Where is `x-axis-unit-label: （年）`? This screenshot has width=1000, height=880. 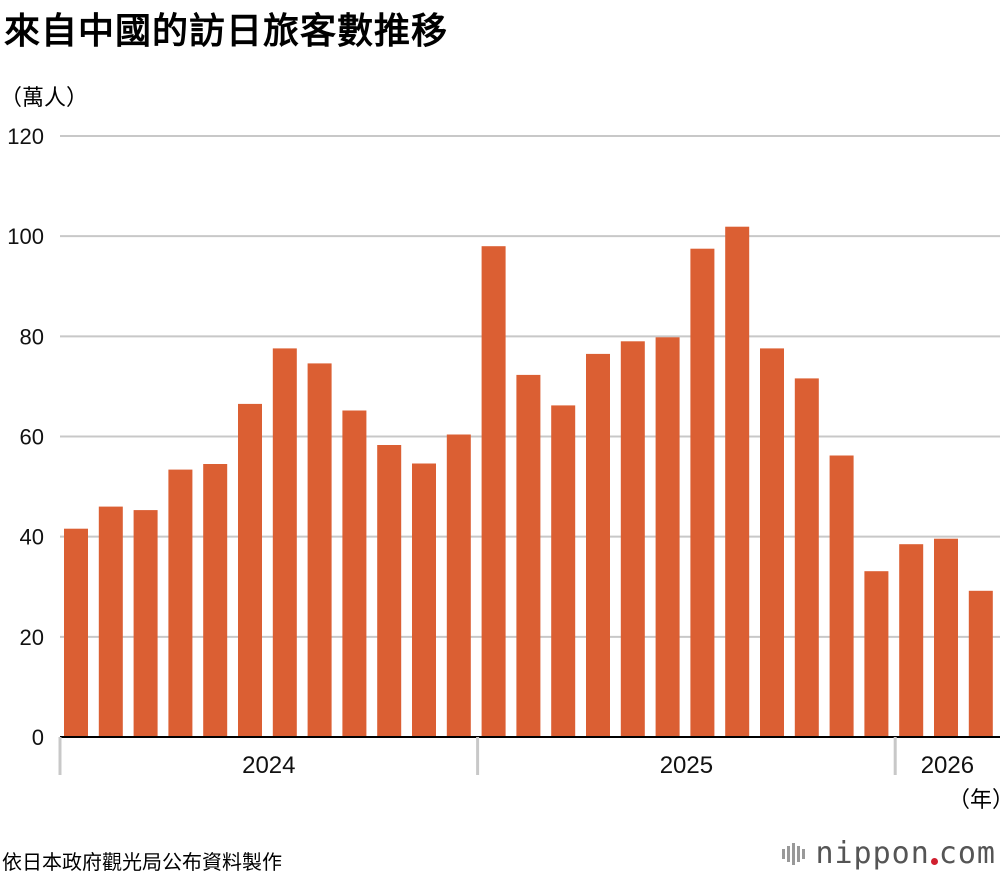
x-axis-unit-label: （年） is located at coordinates (974, 800).